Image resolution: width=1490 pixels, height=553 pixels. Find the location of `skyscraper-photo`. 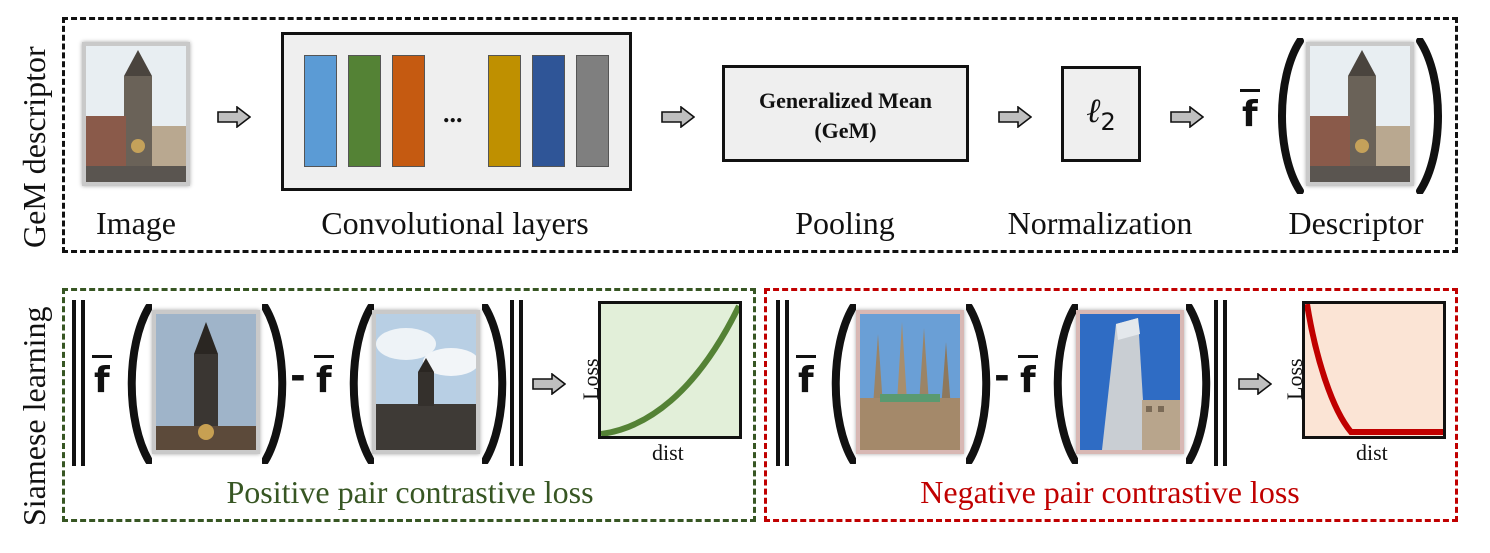

skyscraper-photo is located at coordinates (1130, 382).